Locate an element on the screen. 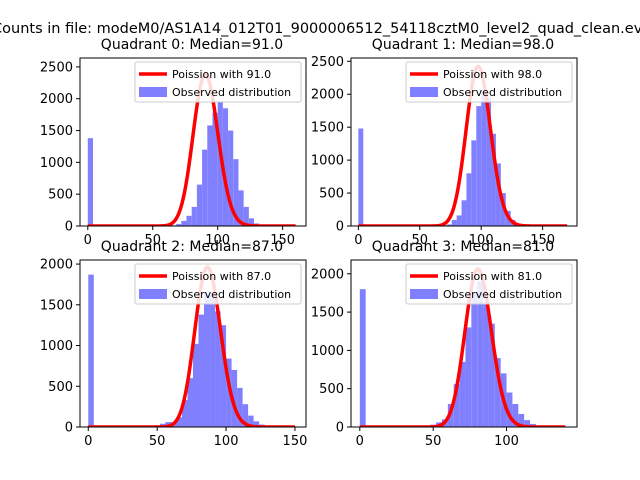 The image size is (640, 480). quadrant-2-axes-frame is located at coordinates (193, 343).